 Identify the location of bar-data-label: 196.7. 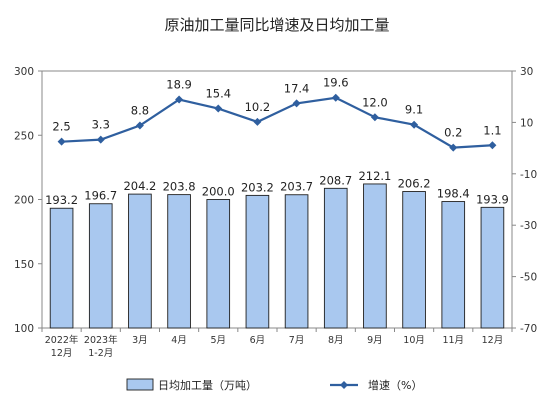
(100, 196).